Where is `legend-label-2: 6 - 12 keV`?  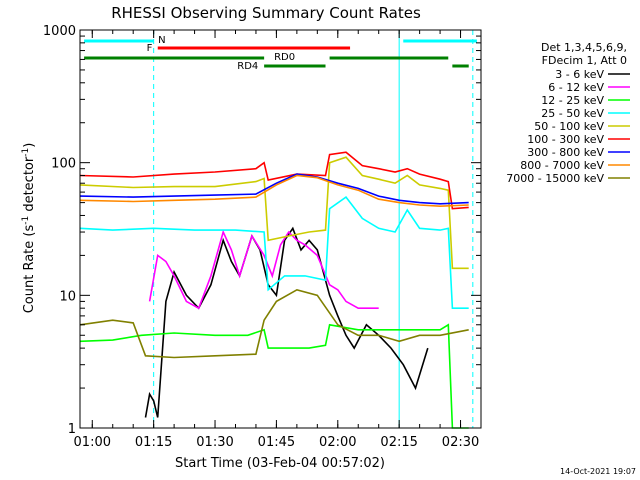
legend-label-2: 6 - 12 keV is located at coordinates (576, 87).